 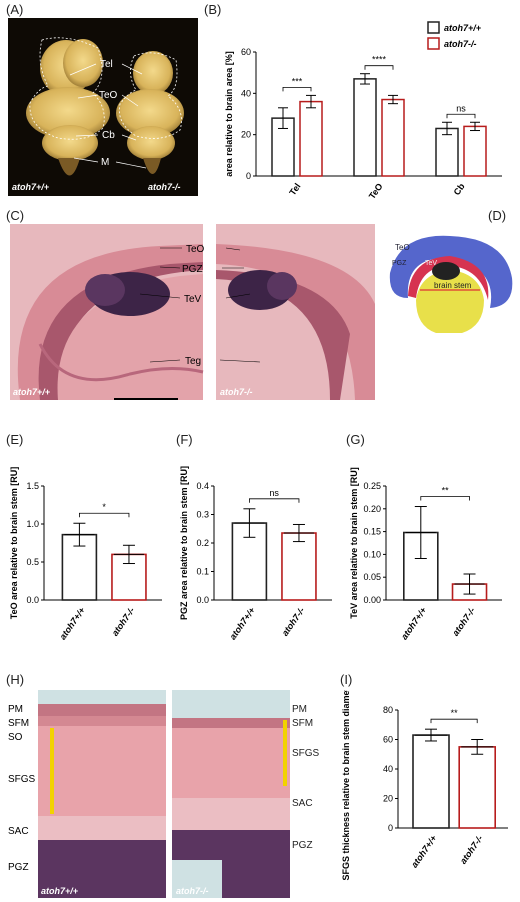 What do you see at coordinates (15, 439) in the screenshot?
I see `panel-e-label: (E)` at bounding box center [15, 439].